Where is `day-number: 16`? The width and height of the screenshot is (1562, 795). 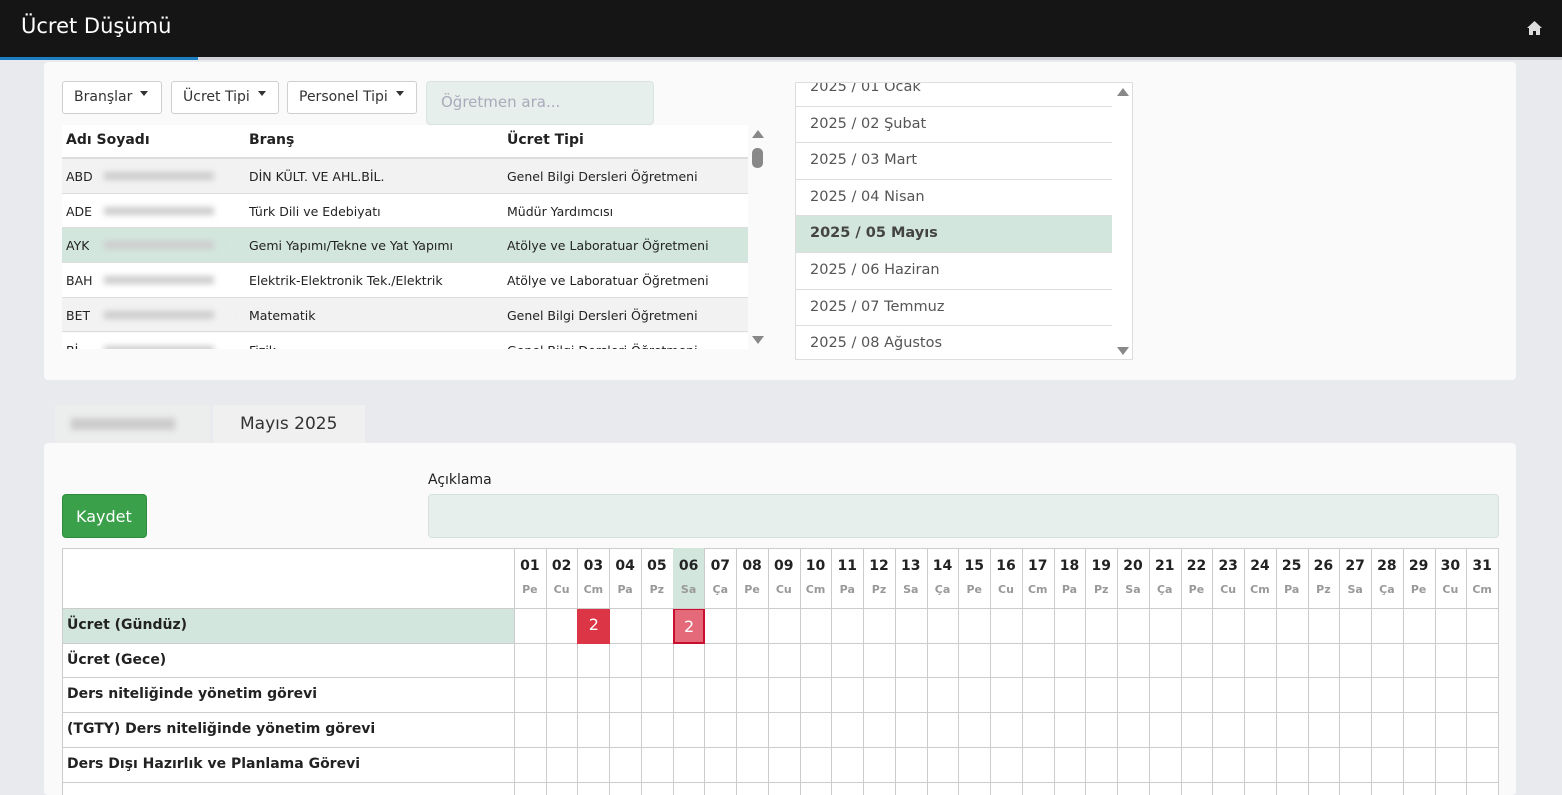
day-number: 16 is located at coordinates (1006, 566).